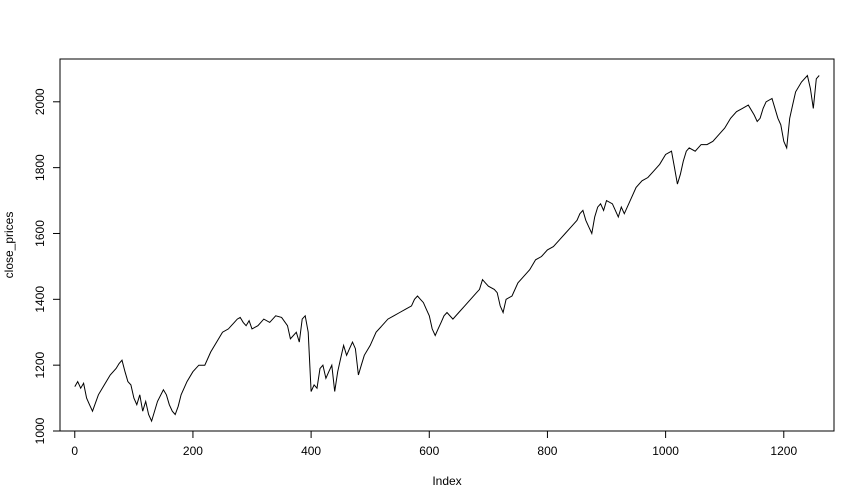 The height and width of the screenshot is (504, 864). Describe the element at coordinates (665, 451) in the screenshot. I see `x-tick-label: 1000` at that location.